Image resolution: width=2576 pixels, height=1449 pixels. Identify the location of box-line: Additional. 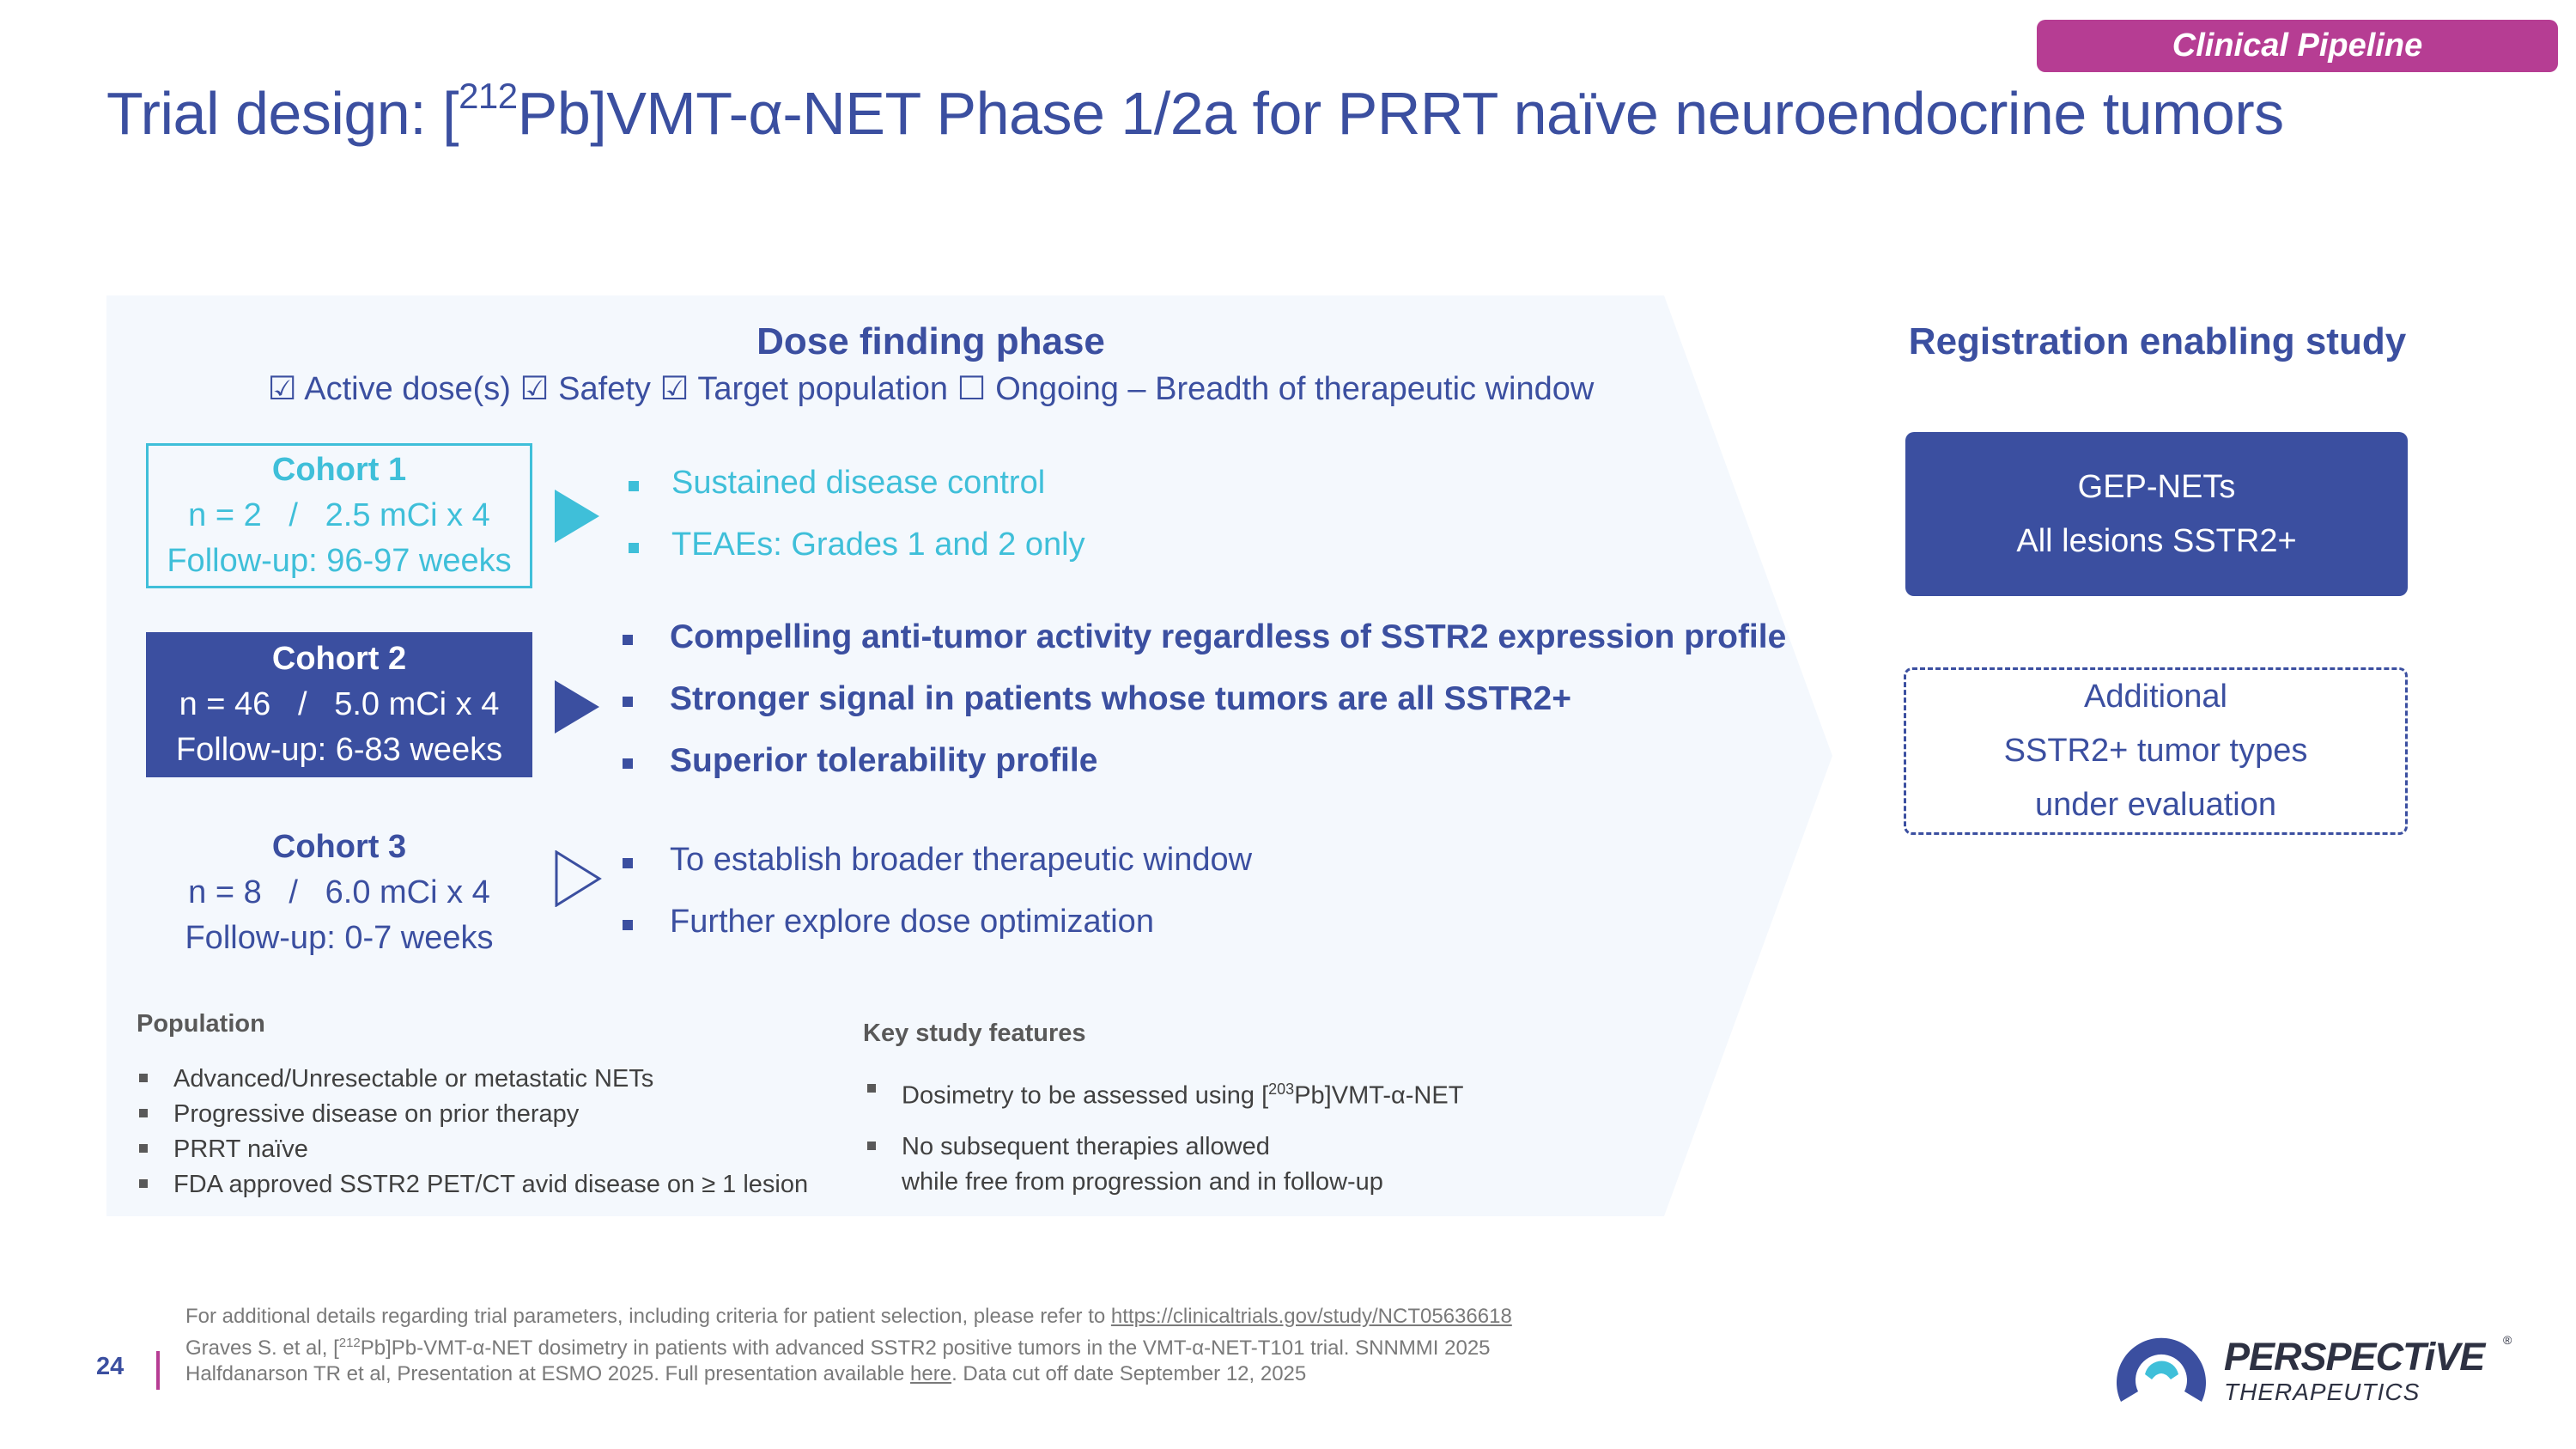
(2156, 697).